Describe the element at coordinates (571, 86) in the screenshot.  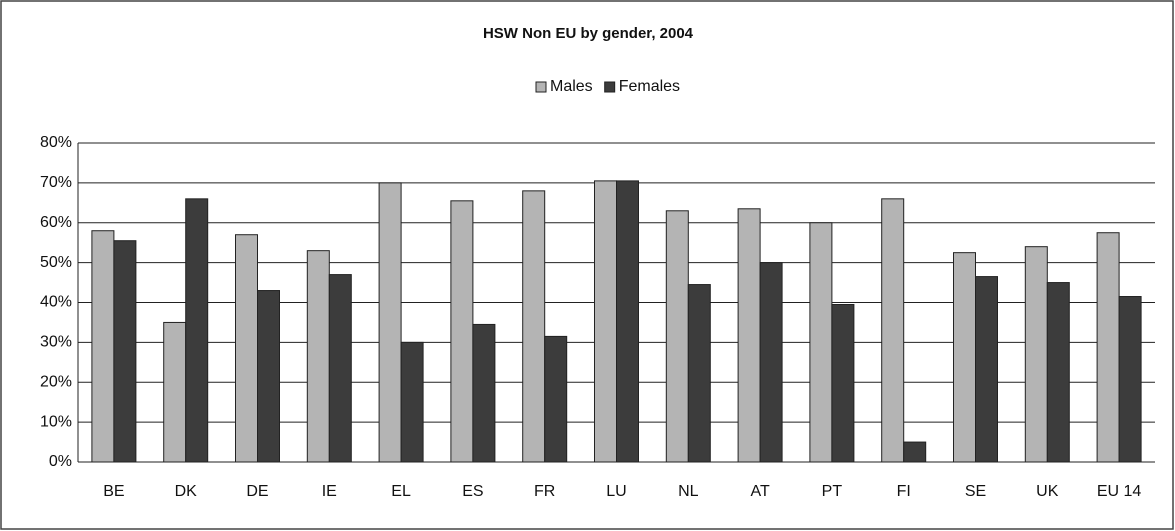
I see `legend-label: Males` at that location.